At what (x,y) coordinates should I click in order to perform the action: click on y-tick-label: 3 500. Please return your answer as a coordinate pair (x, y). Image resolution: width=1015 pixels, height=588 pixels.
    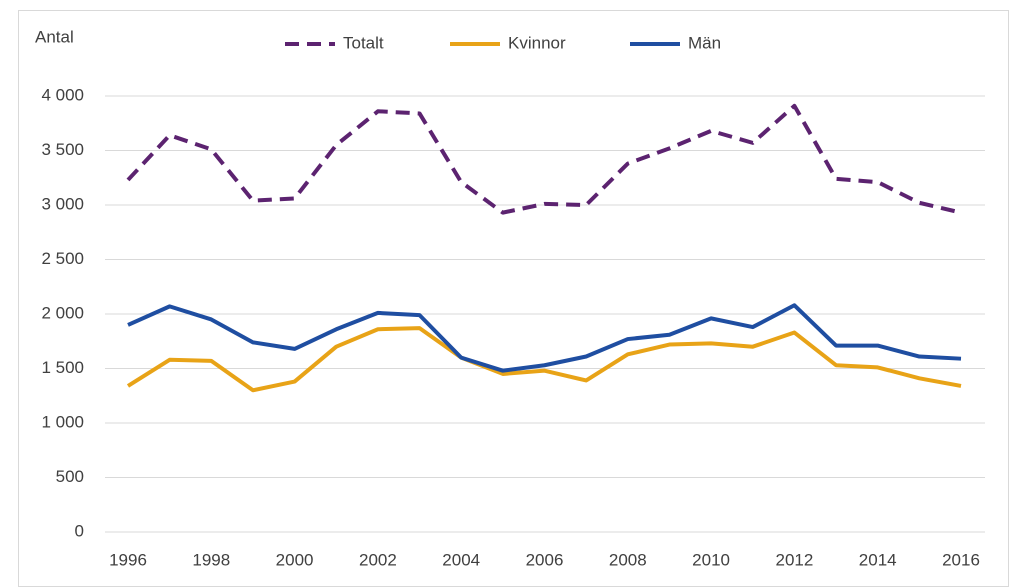
    Looking at the image, I should click on (62, 149).